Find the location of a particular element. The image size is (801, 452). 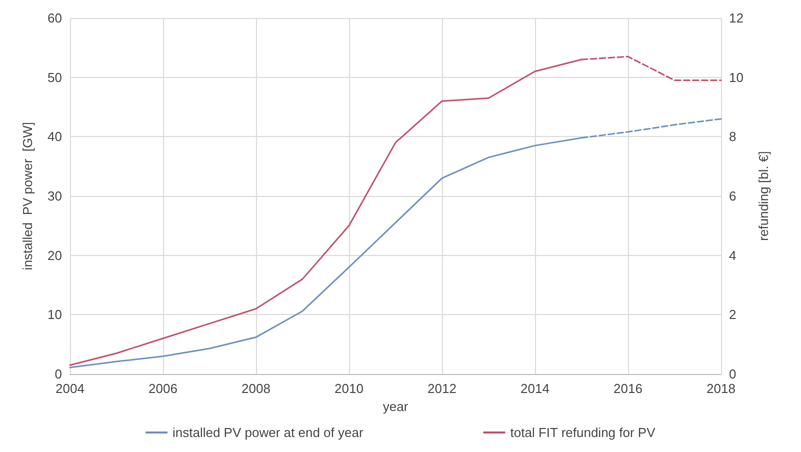

x-tick-label: 2004 is located at coordinates (70, 388).